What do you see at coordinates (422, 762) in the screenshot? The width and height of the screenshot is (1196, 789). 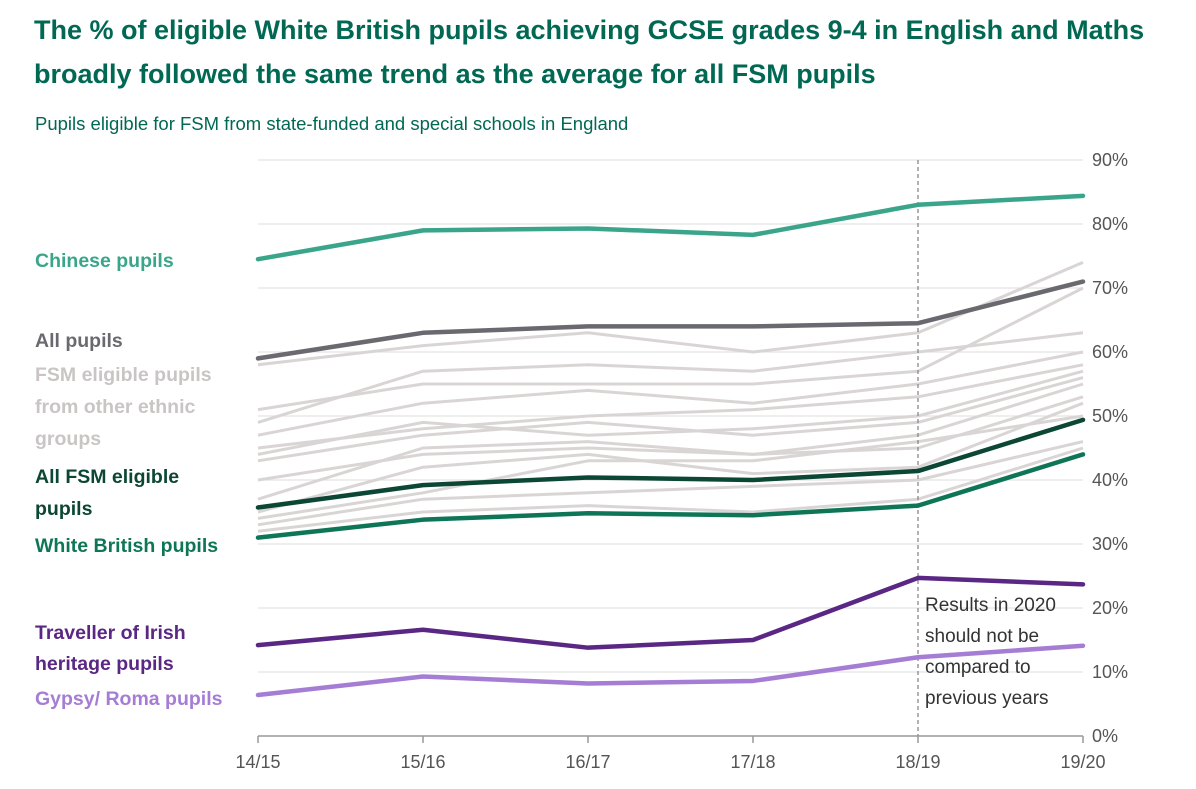 I see `x-tick-label: 15/16` at bounding box center [422, 762].